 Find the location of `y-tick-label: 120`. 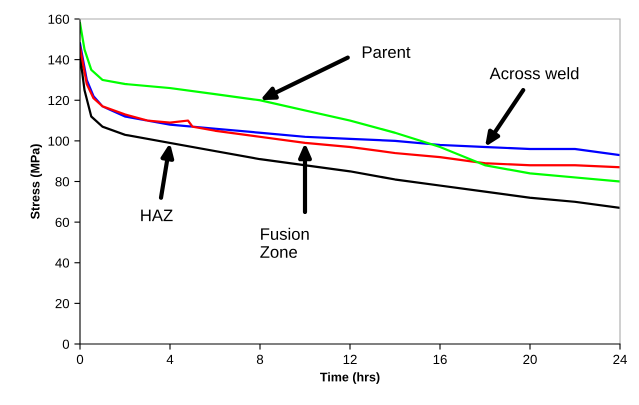

y-tick-label: 120 is located at coordinates (59, 101).